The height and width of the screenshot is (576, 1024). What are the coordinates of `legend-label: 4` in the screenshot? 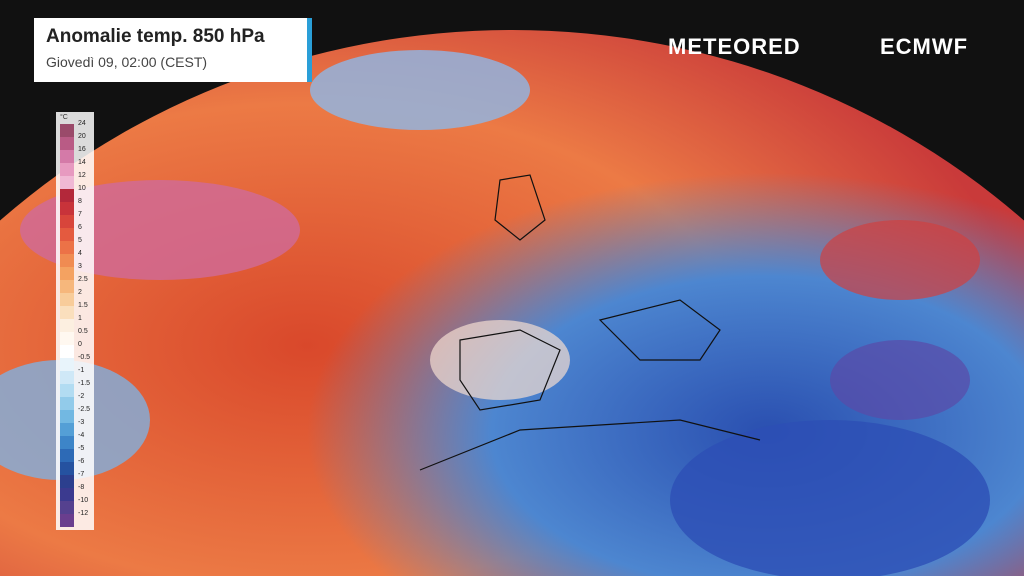 It's located at (80, 253).